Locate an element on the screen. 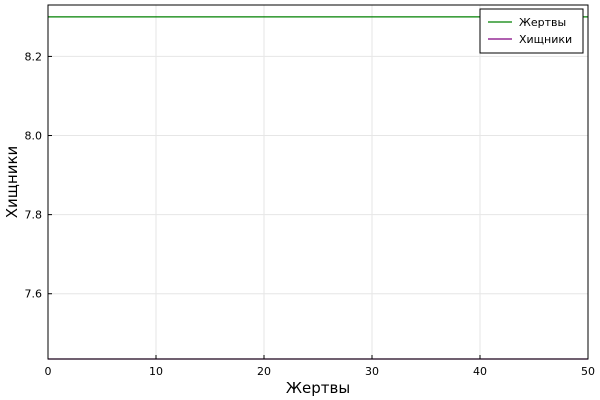  y-tick-label: 8.2 is located at coordinates (34, 56).